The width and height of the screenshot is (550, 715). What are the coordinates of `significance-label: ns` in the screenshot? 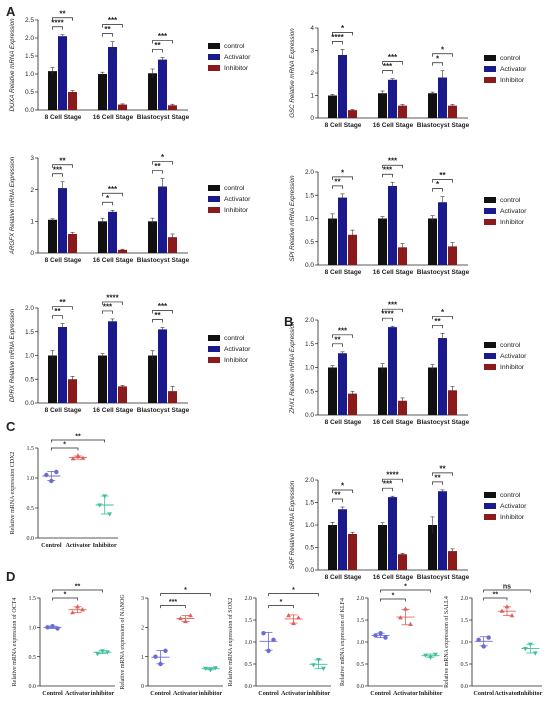 It's located at (507, 587).